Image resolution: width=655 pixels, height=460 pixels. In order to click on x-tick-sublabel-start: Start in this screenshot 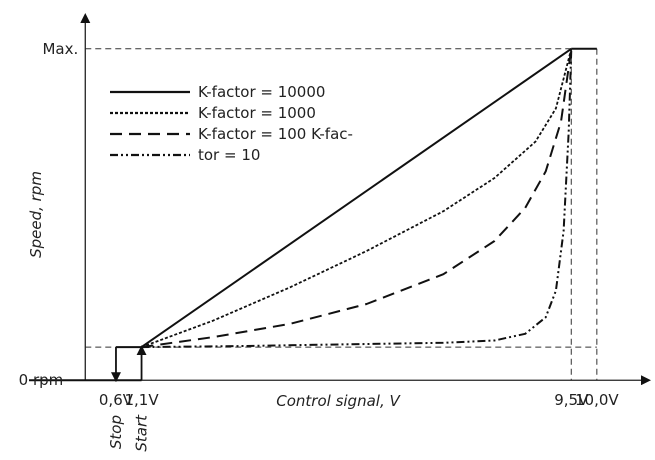, I will do `click(142, 433)`.